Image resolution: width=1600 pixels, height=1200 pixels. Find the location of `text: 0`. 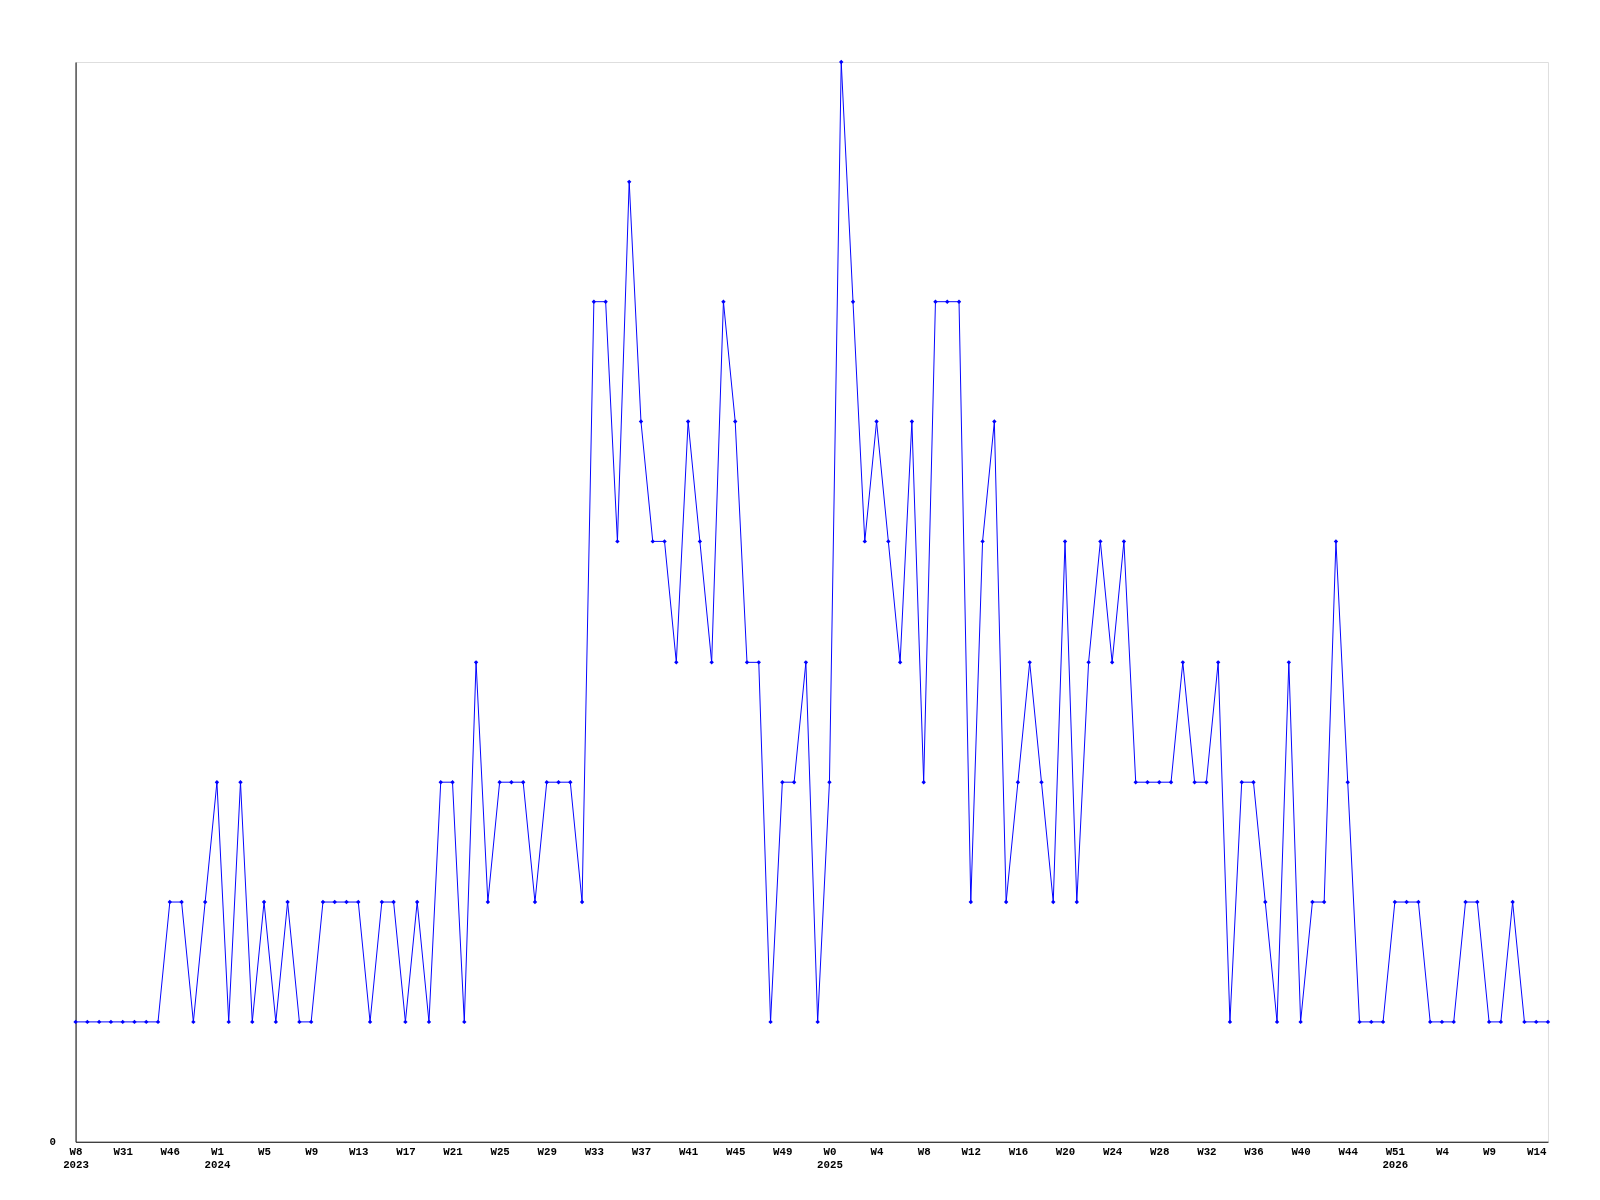

text: 0 is located at coordinates (52, 1141).